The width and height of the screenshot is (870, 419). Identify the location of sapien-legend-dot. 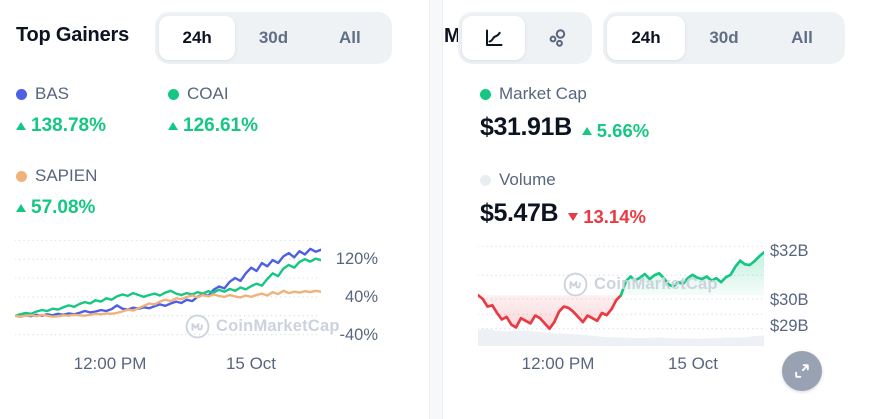
(21, 176).